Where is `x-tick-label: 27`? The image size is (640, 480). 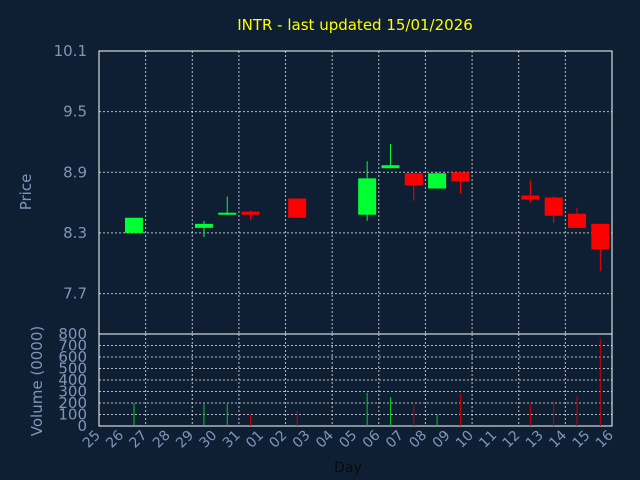 x-tick-label: 27 is located at coordinates (139, 440).